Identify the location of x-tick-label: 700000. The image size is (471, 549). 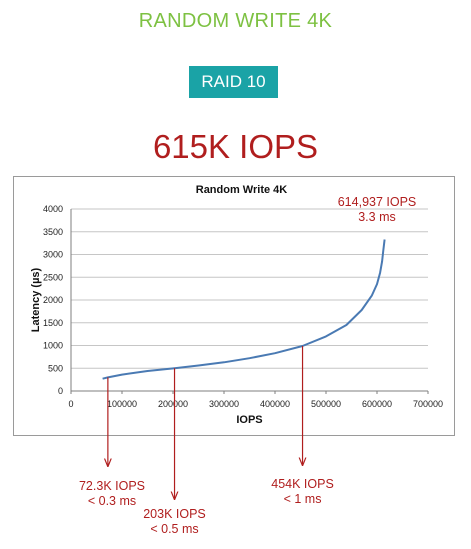
(428, 404).